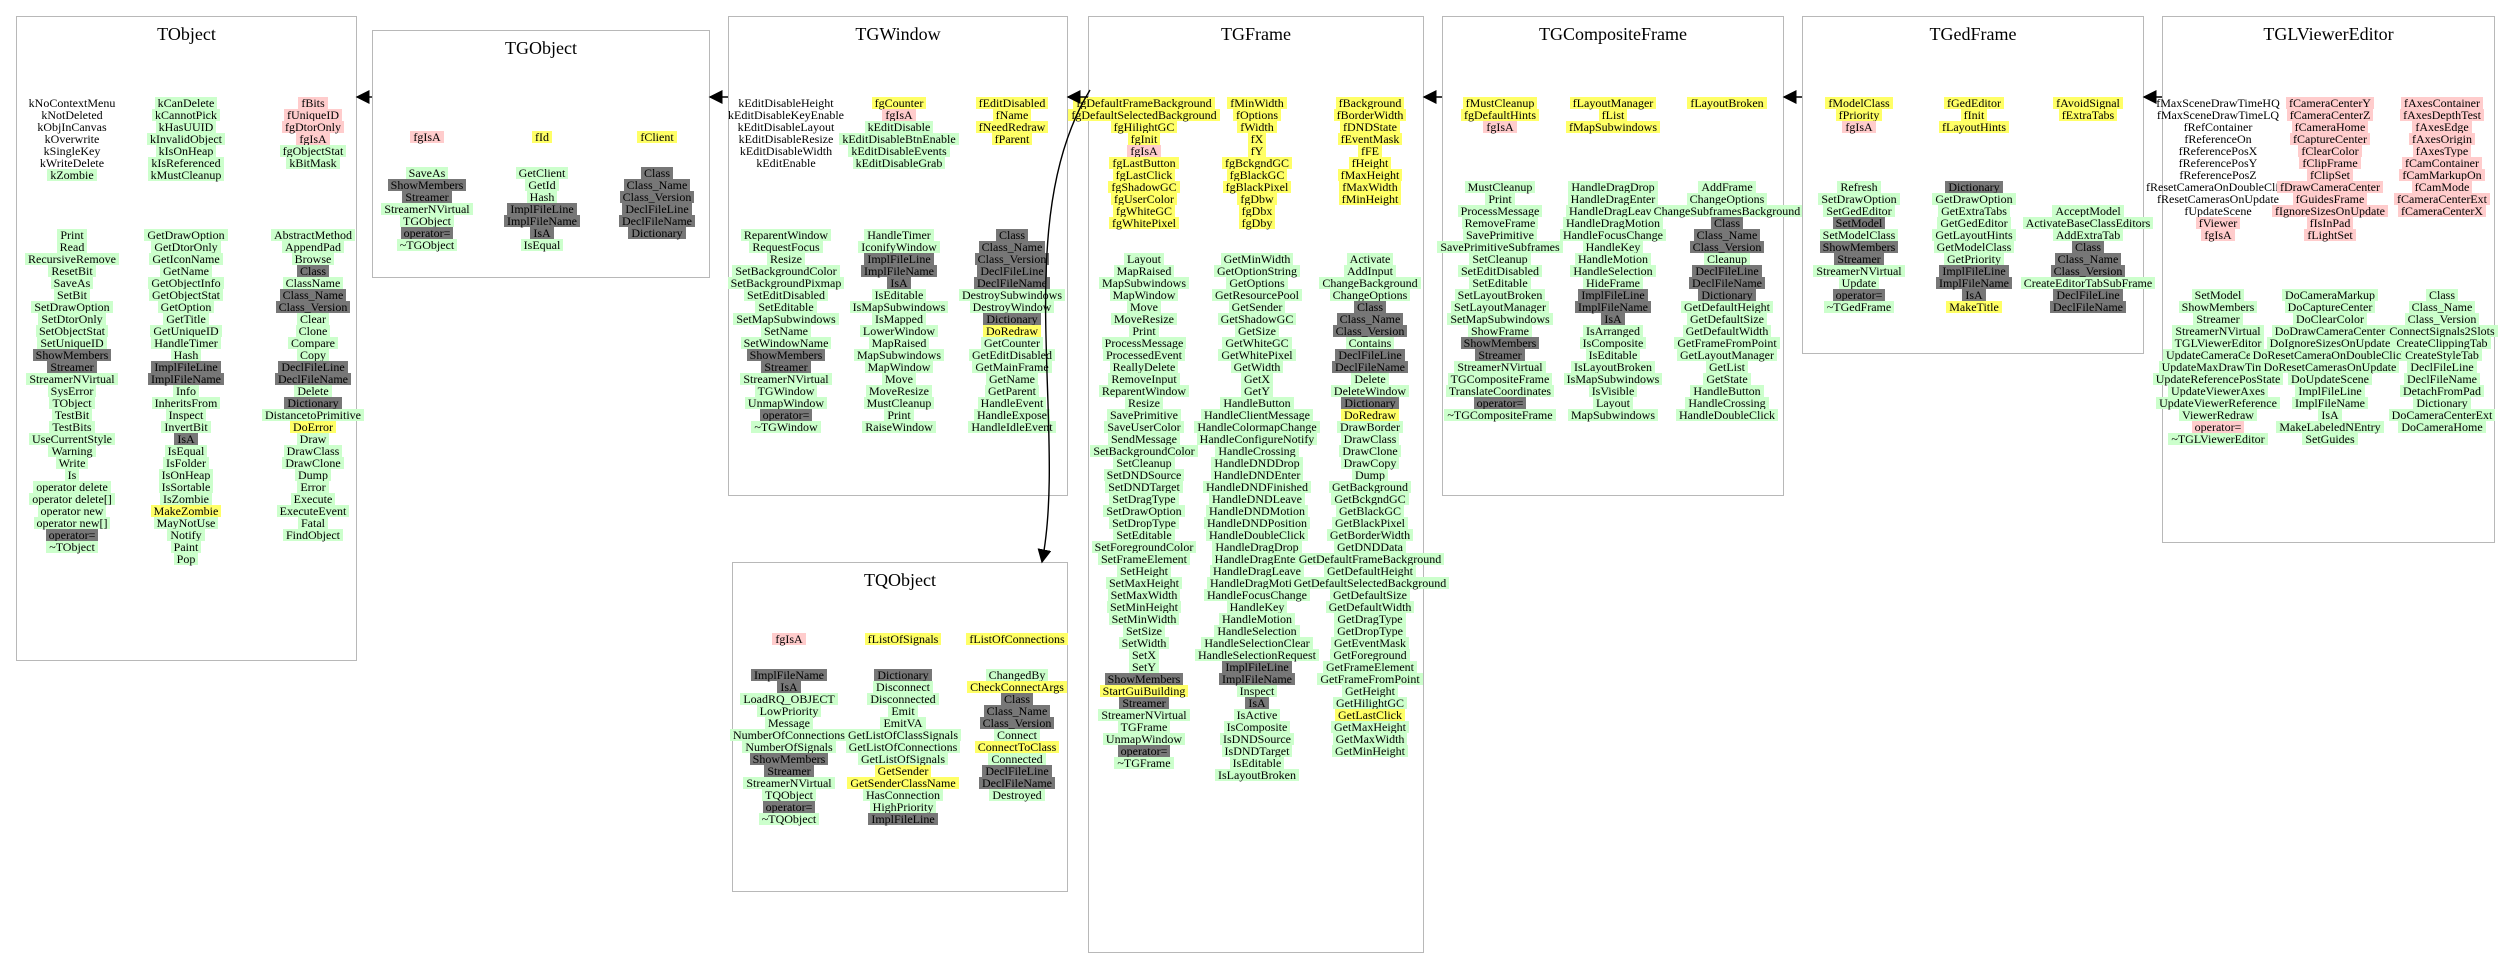 This screenshot has width=2509, height=980. Describe the element at coordinates (1500, 103) in the screenshot. I see `member-item: fMustCleanup` at that location.